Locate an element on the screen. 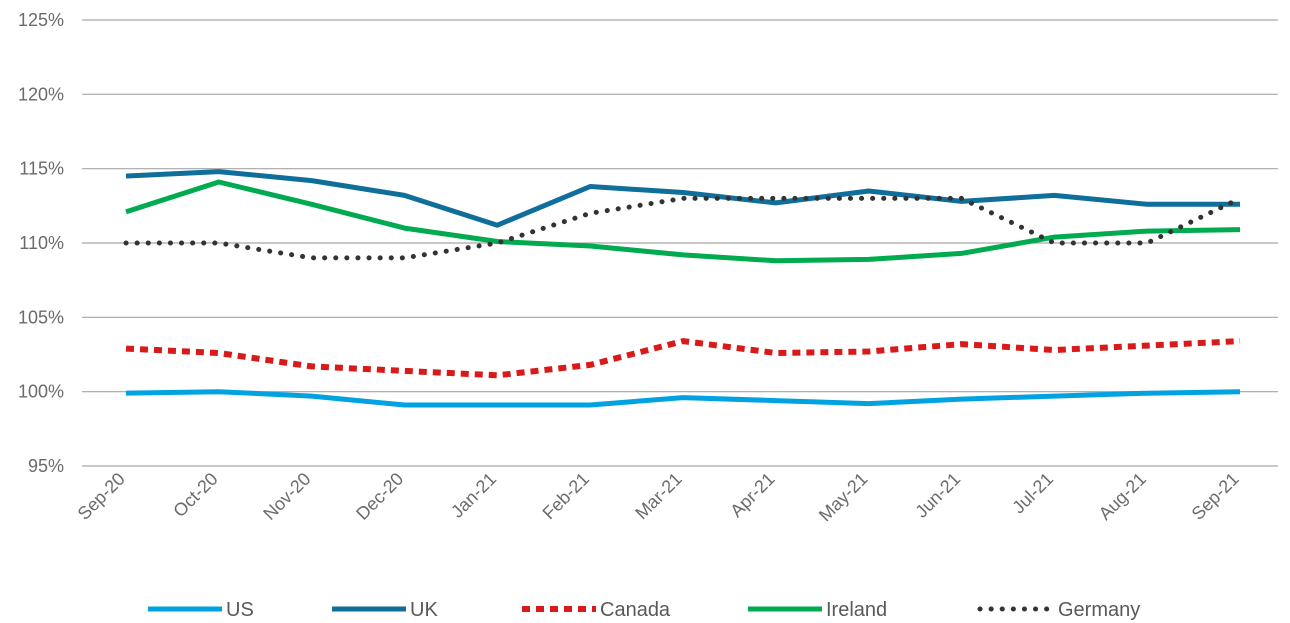 The width and height of the screenshot is (1290, 623). legend-label-ireland: Ireland is located at coordinates (856, 610).